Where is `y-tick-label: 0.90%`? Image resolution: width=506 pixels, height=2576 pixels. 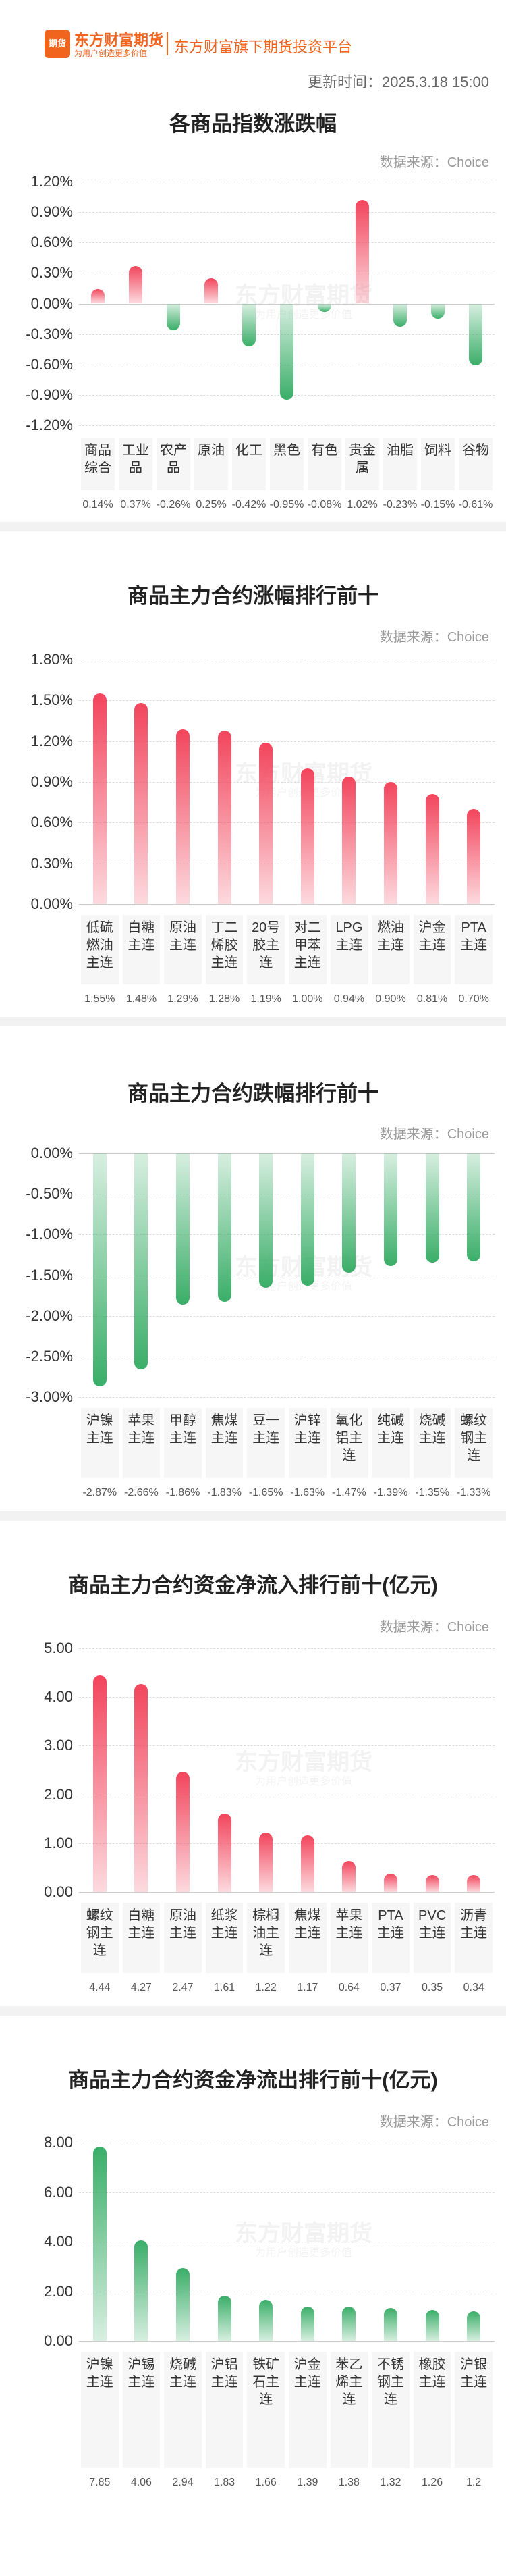
y-tick-label: 0.90% is located at coordinates (52, 782).